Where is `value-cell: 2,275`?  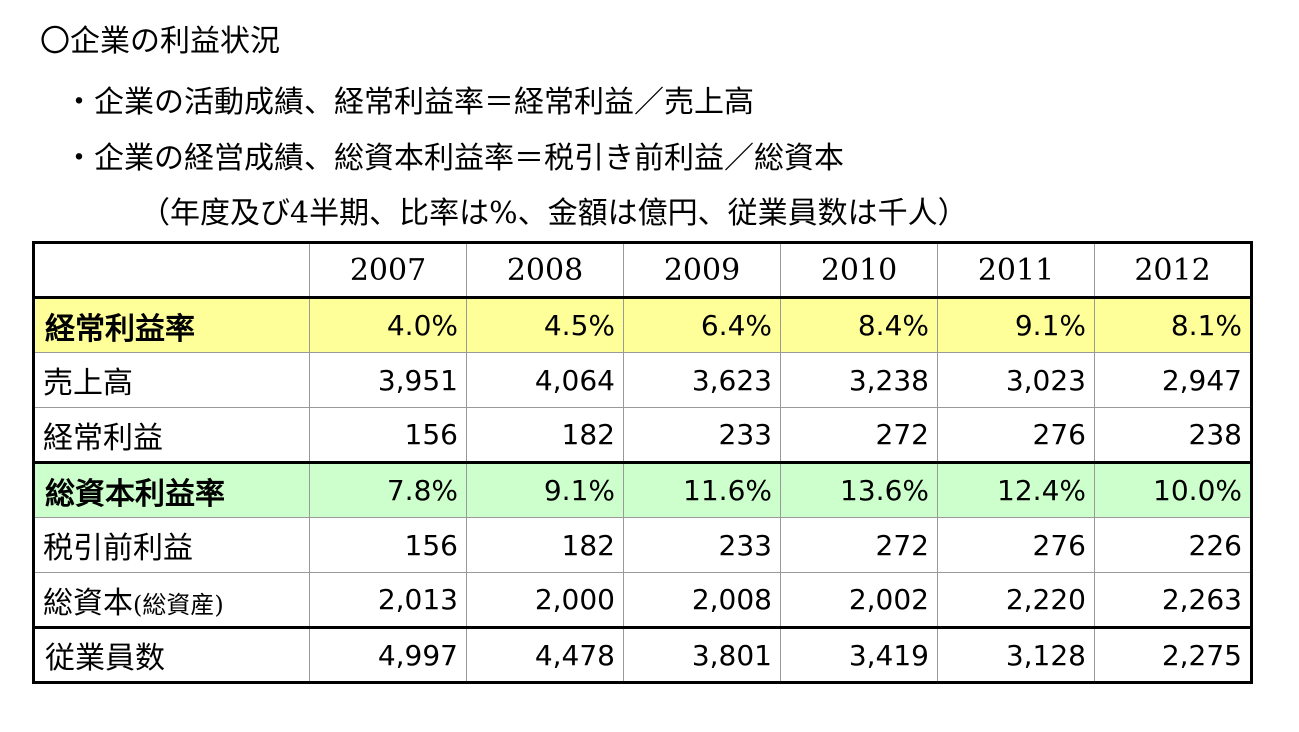
value-cell: 2,275 is located at coordinates (1173, 655).